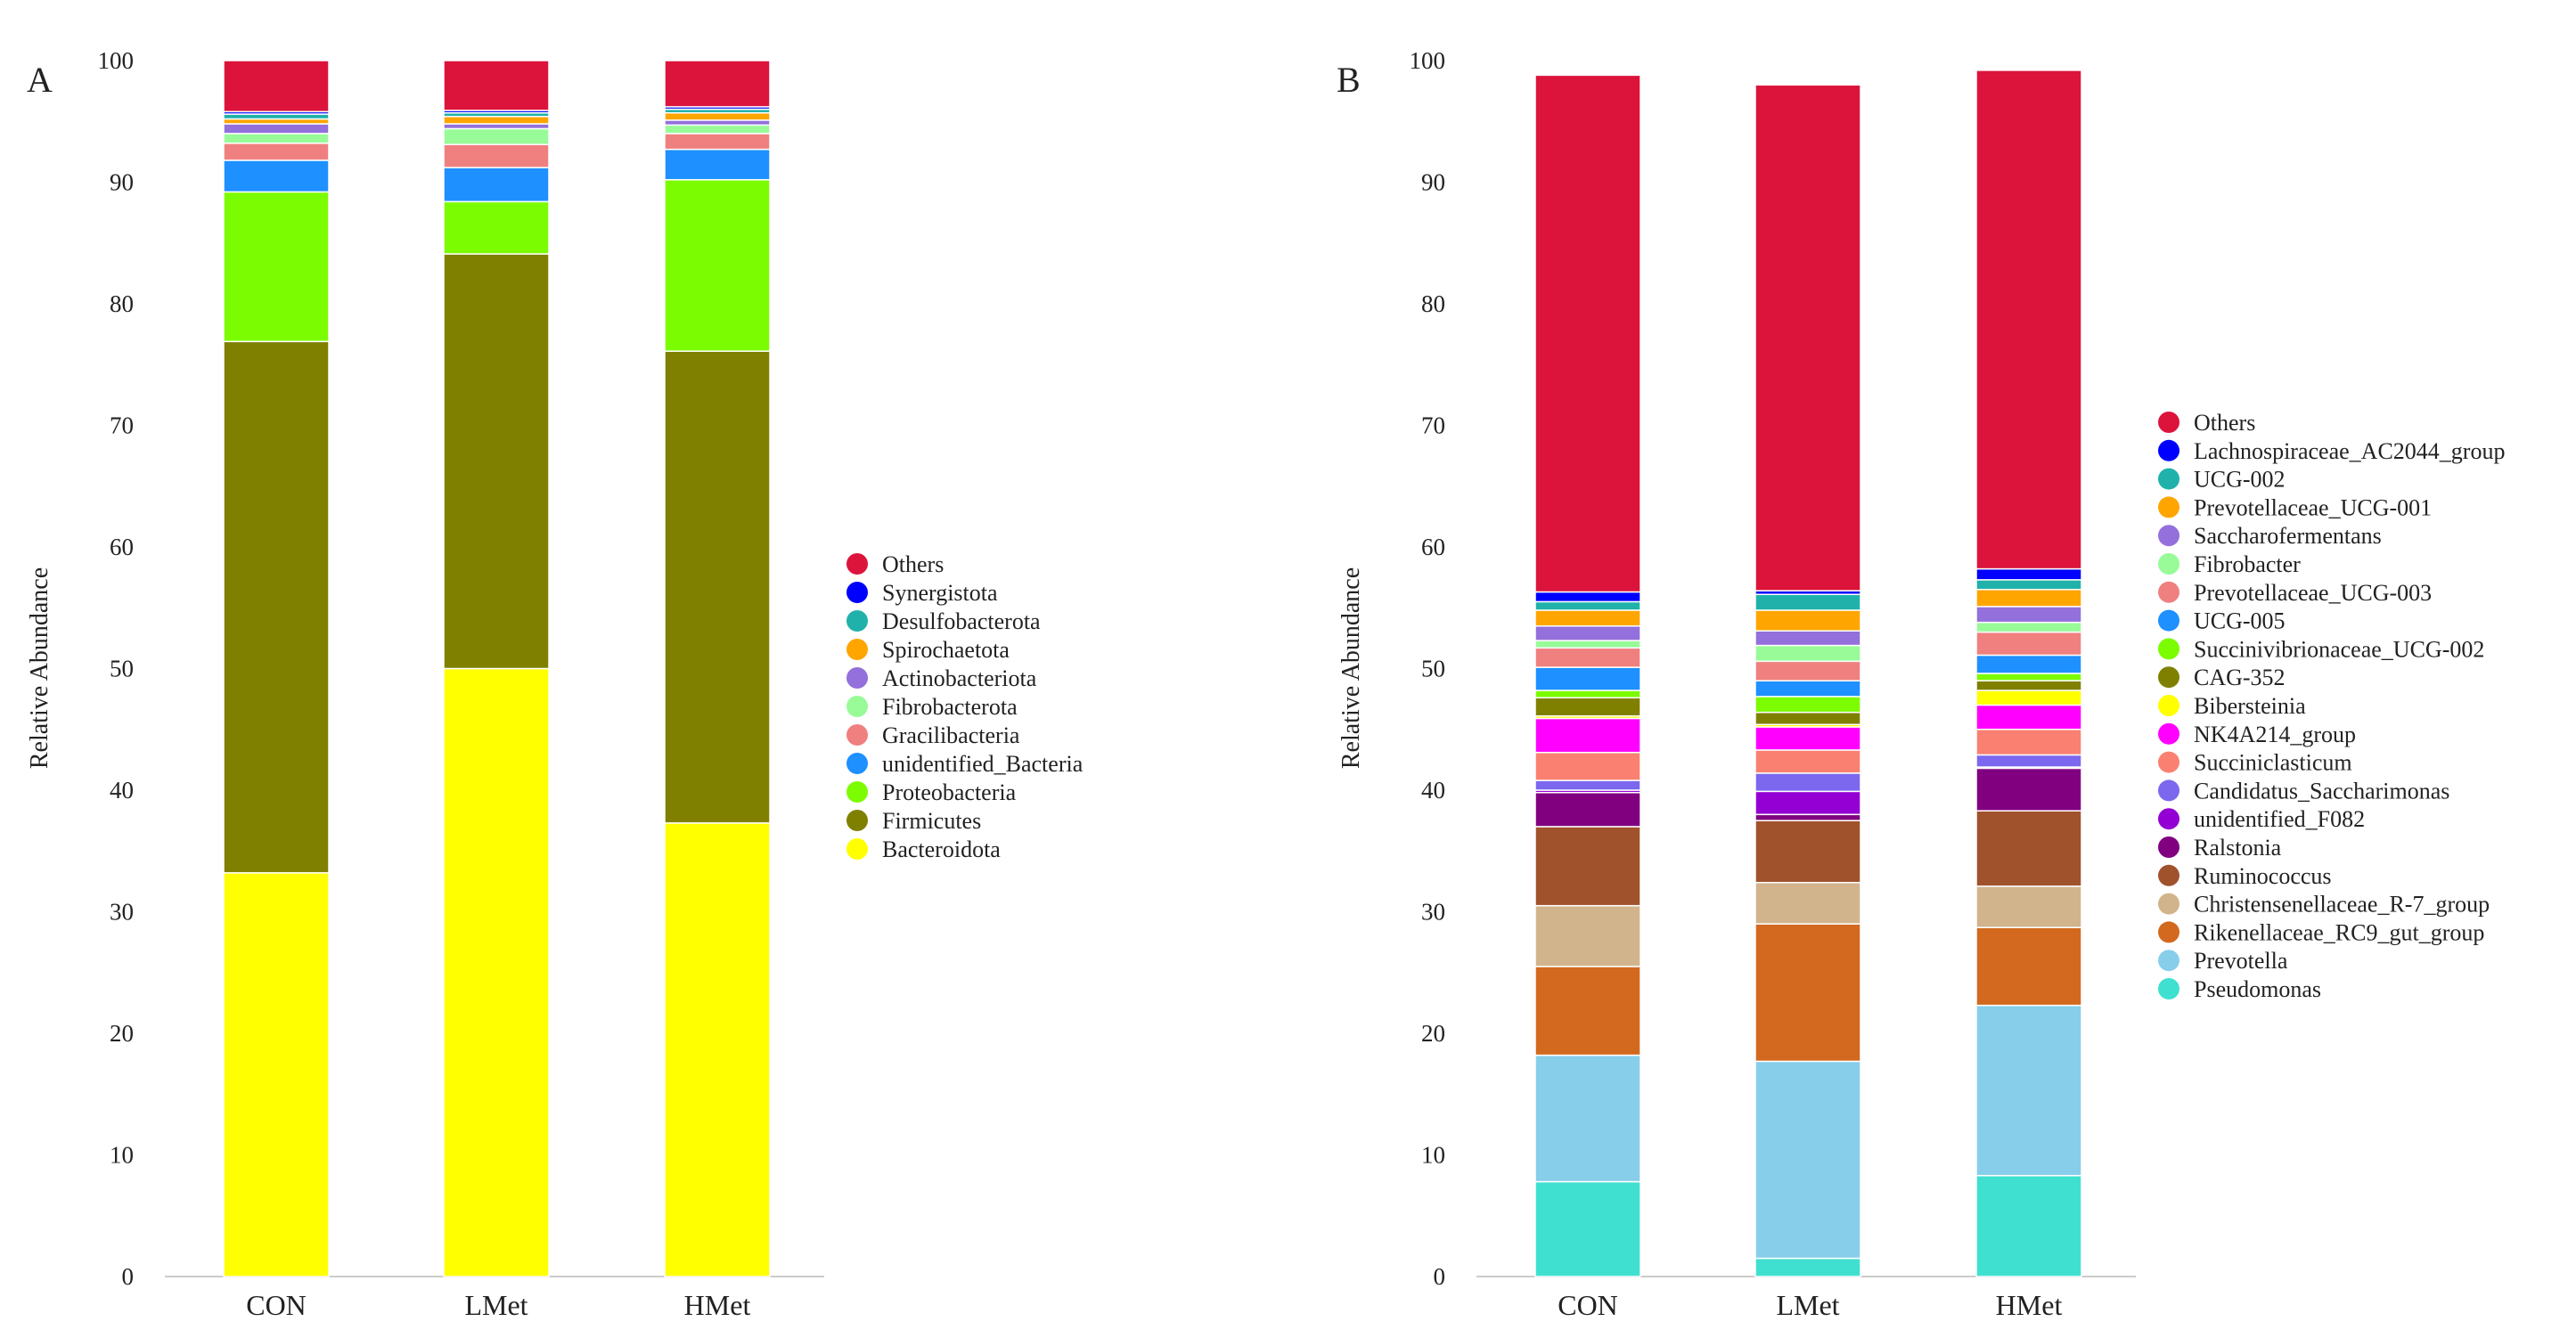 The height and width of the screenshot is (1338, 2576). I want to click on panel-b-bar-lmet-pseudomonas, so click(1807, 1267).